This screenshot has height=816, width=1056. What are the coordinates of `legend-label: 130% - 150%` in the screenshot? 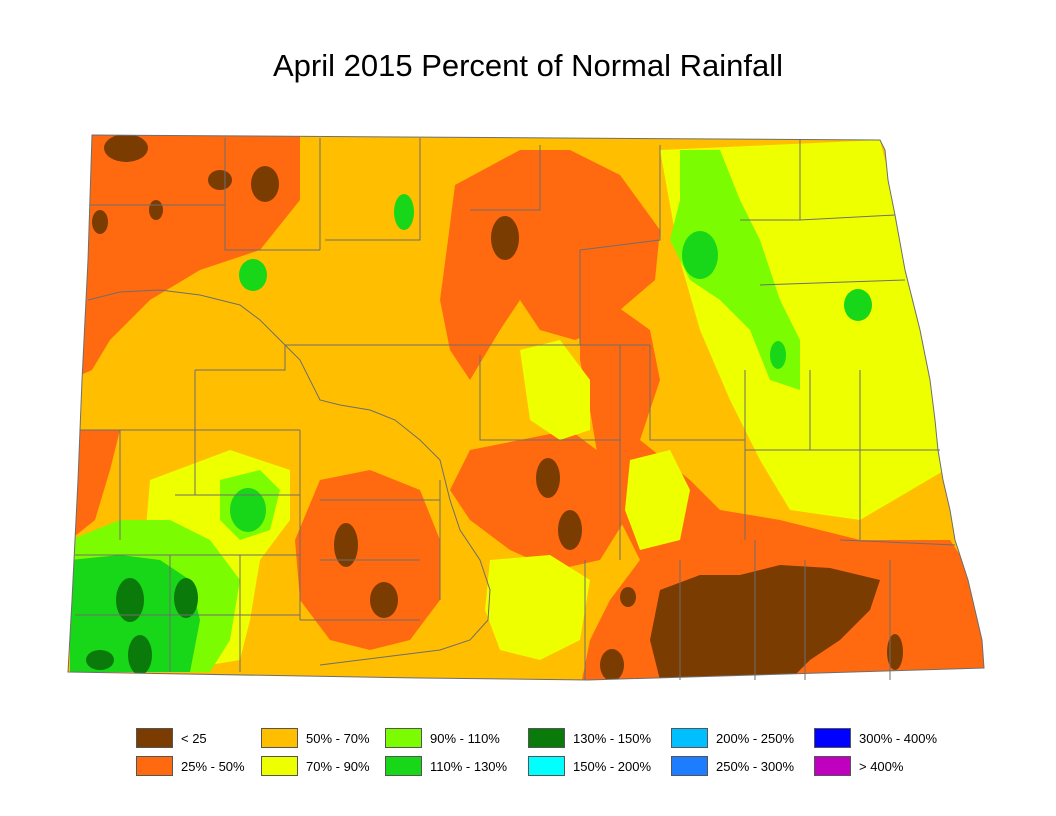 It's located at (612, 738).